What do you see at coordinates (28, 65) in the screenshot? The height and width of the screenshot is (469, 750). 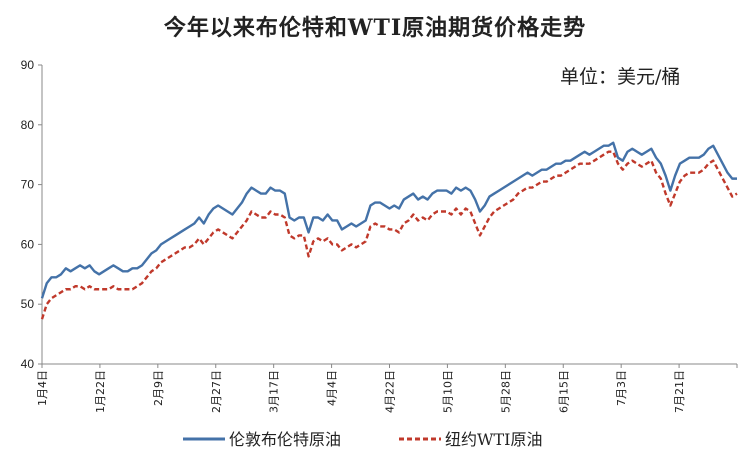 I see `y-tick-label: 90` at bounding box center [28, 65].